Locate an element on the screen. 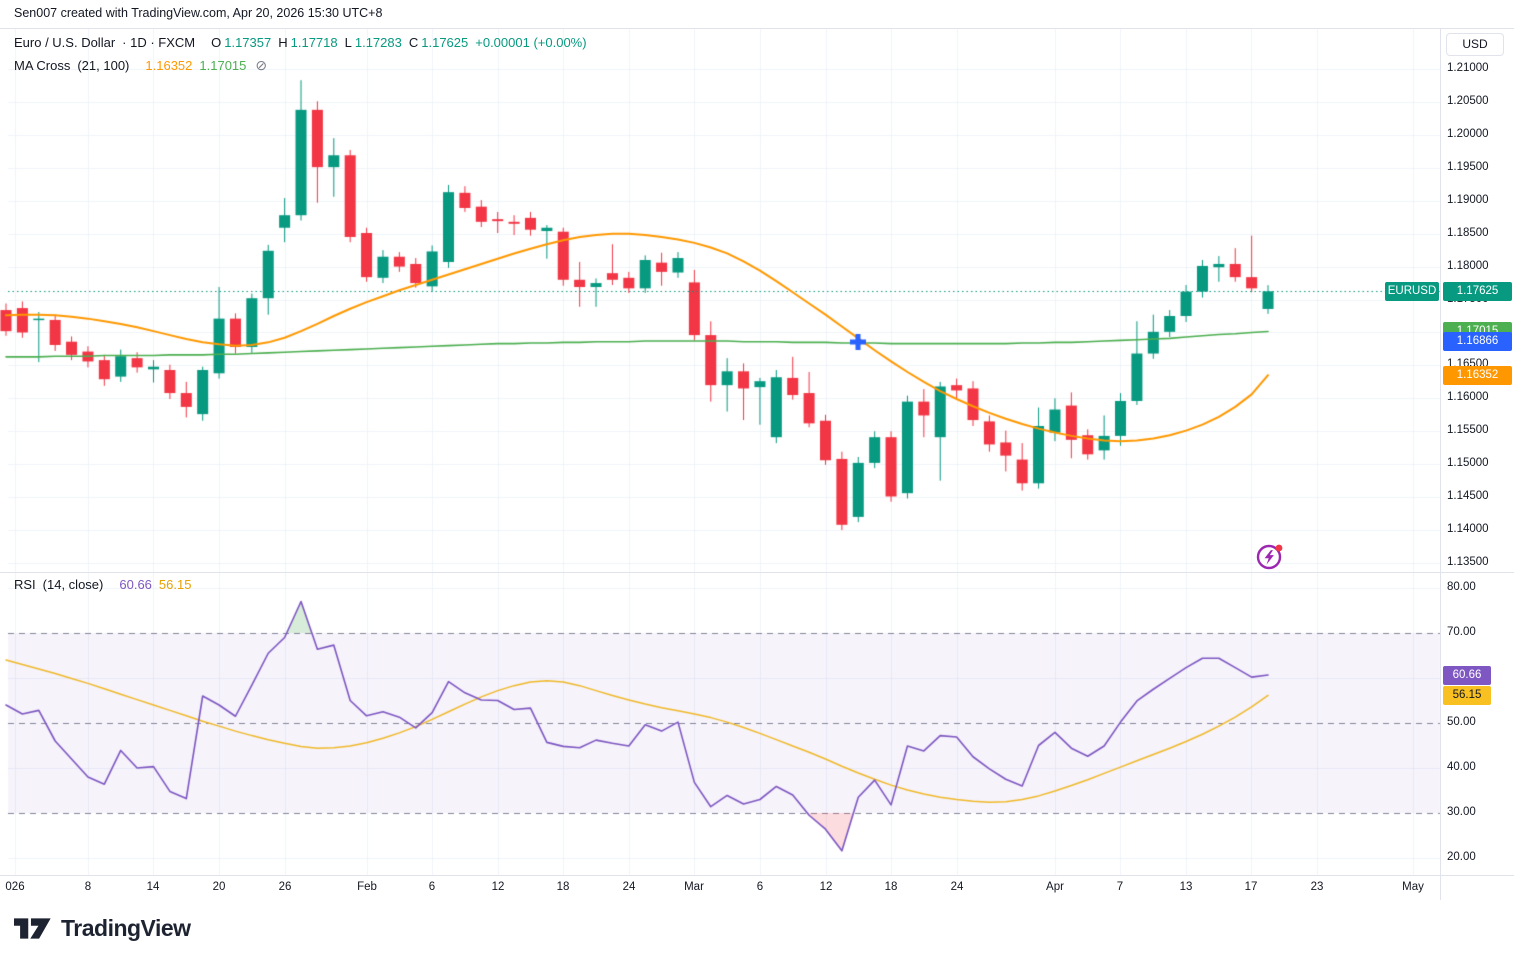 This screenshot has height=959, width=1514. close-label: C is located at coordinates (413, 42).